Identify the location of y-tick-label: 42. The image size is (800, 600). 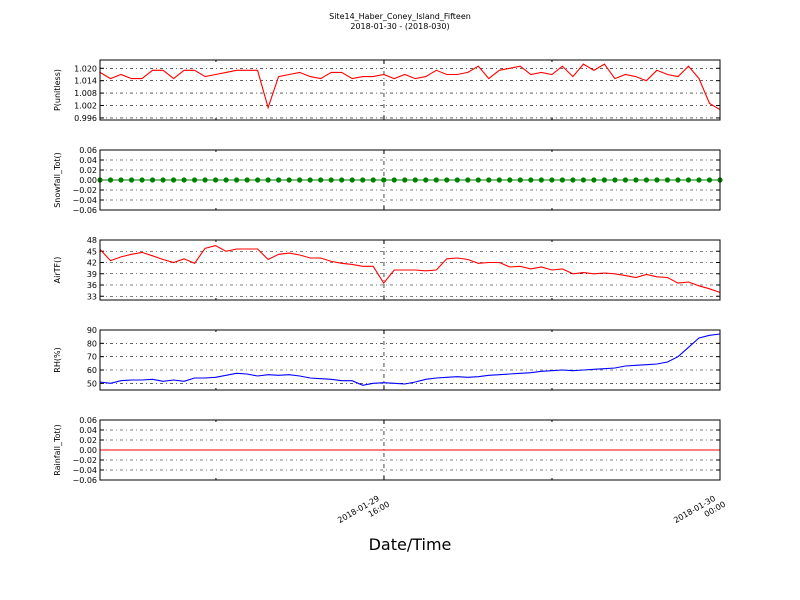
(92, 263).